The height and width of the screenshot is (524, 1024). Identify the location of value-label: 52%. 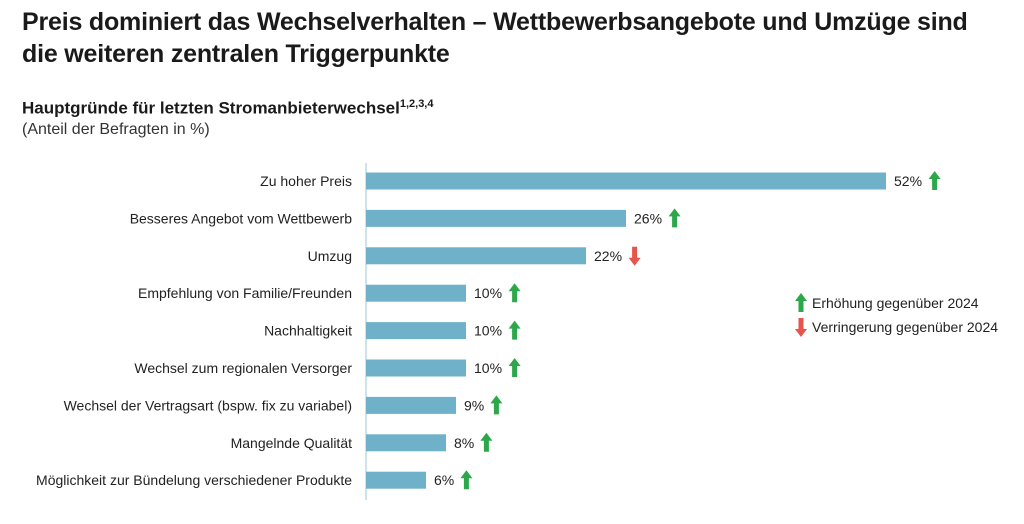
(908, 181).